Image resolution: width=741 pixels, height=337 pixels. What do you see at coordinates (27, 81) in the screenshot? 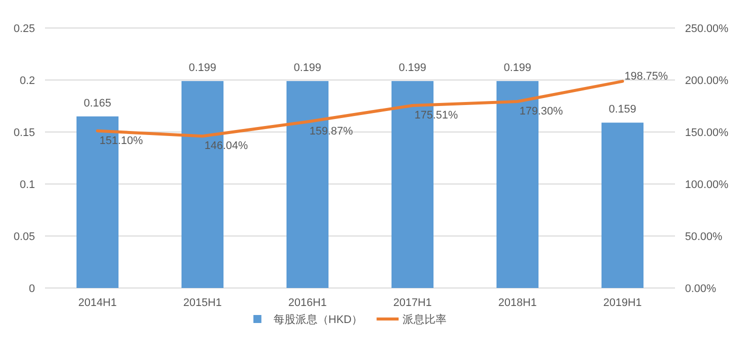
I see `y-tick-label: 0.2` at bounding box center [27, 81].